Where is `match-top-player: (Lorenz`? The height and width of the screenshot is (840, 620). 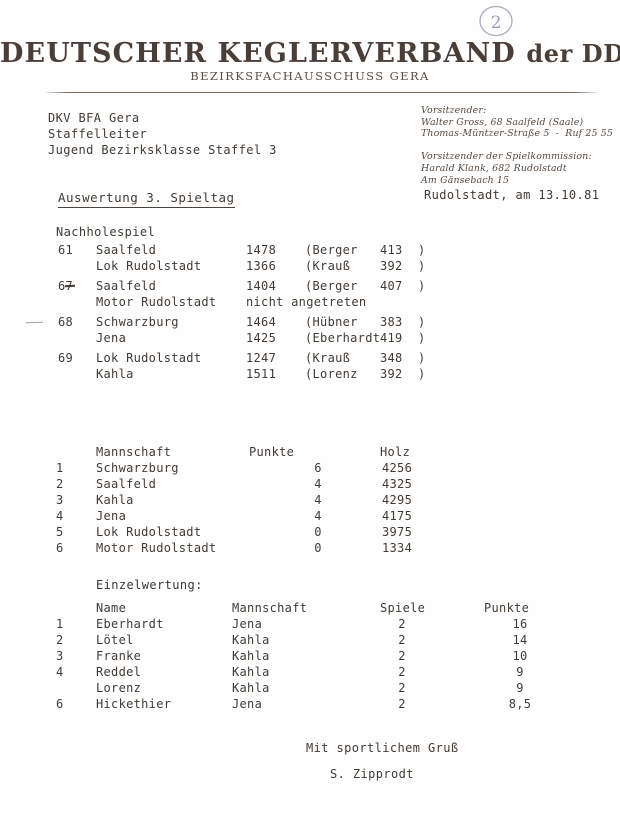 match-top-player: (Lorenz is located at coordinates (331, 374).